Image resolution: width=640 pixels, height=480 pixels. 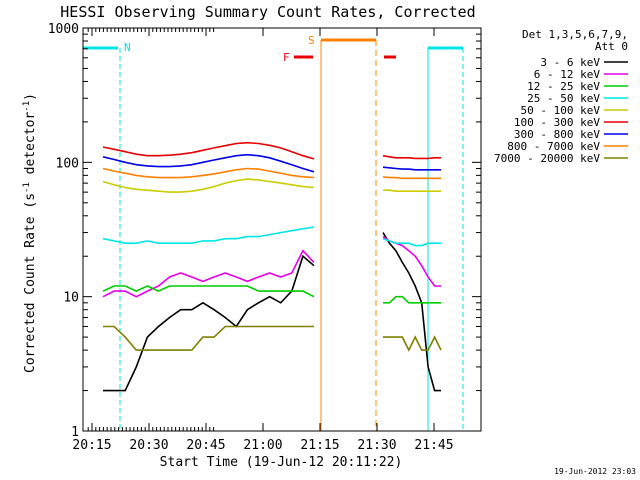 I want to click on y-axis-label-main: Corrected Count Rate (s, so click(x=30, y=283).